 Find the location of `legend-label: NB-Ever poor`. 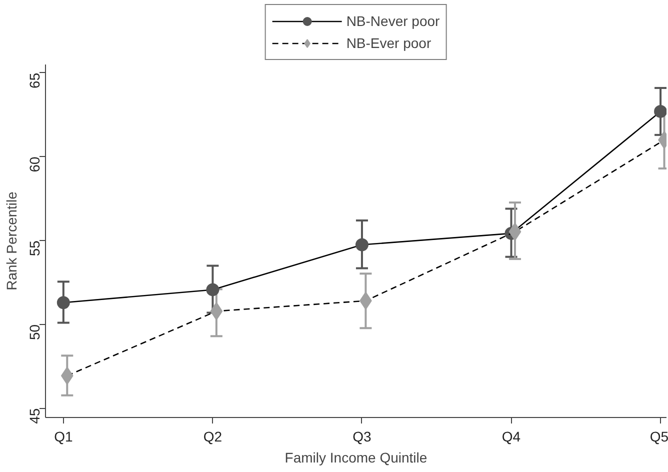

legend-label: NB-Ever poor is located at coordinates (389, 43).